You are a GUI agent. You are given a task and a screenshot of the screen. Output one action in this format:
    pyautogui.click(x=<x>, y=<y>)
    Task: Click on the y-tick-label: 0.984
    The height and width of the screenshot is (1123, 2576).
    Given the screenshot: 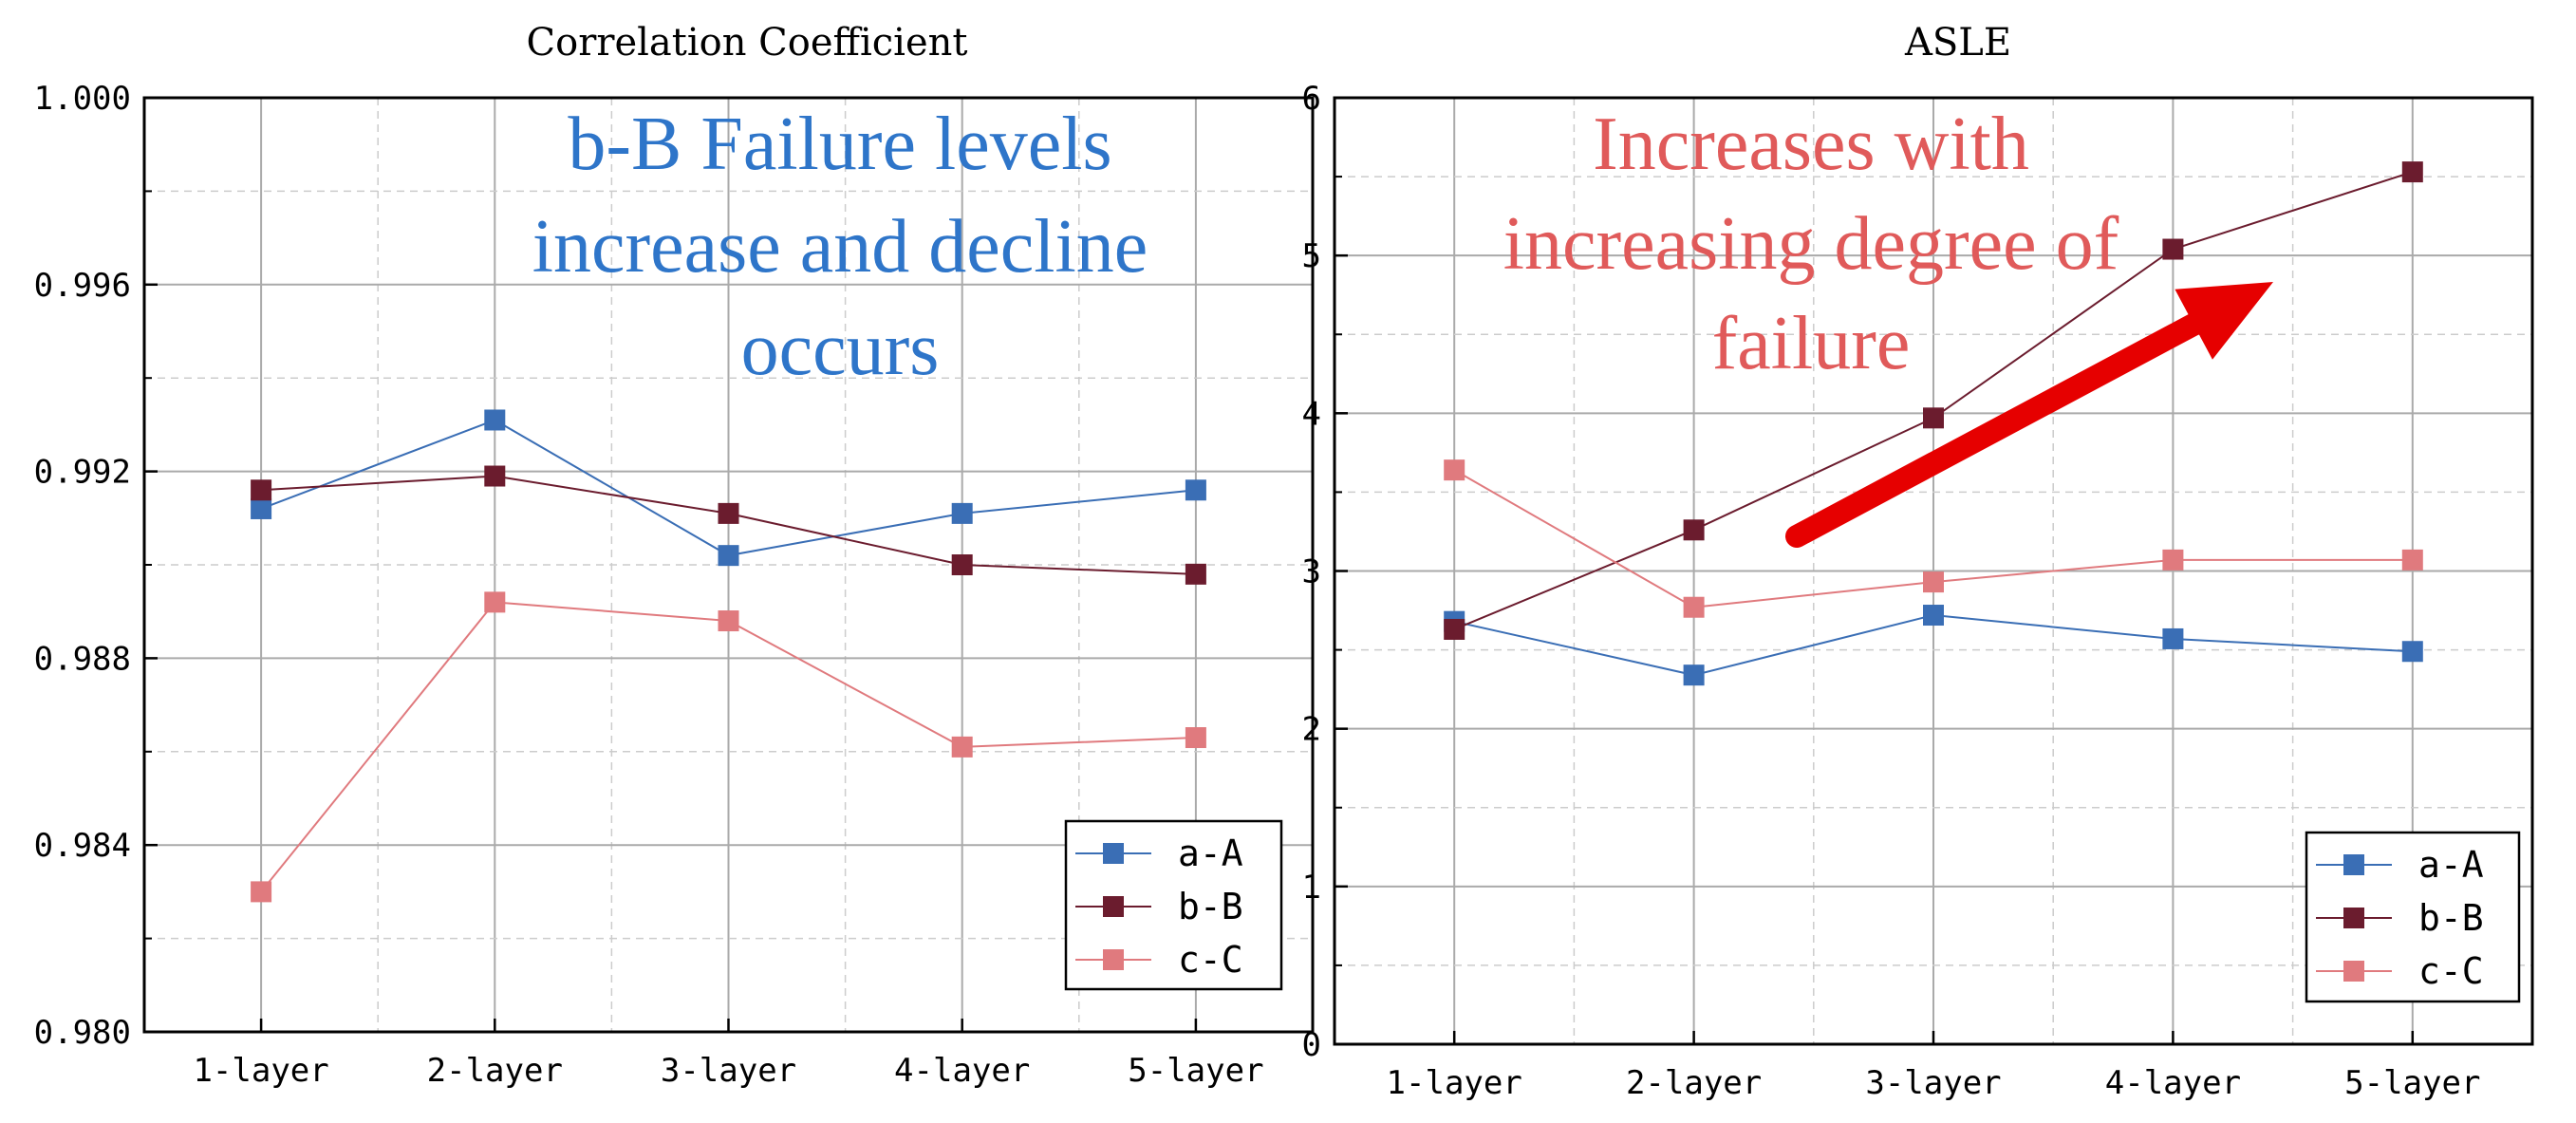 What is the action you would take?
    pyautogui.click(x=82, y=846)
    